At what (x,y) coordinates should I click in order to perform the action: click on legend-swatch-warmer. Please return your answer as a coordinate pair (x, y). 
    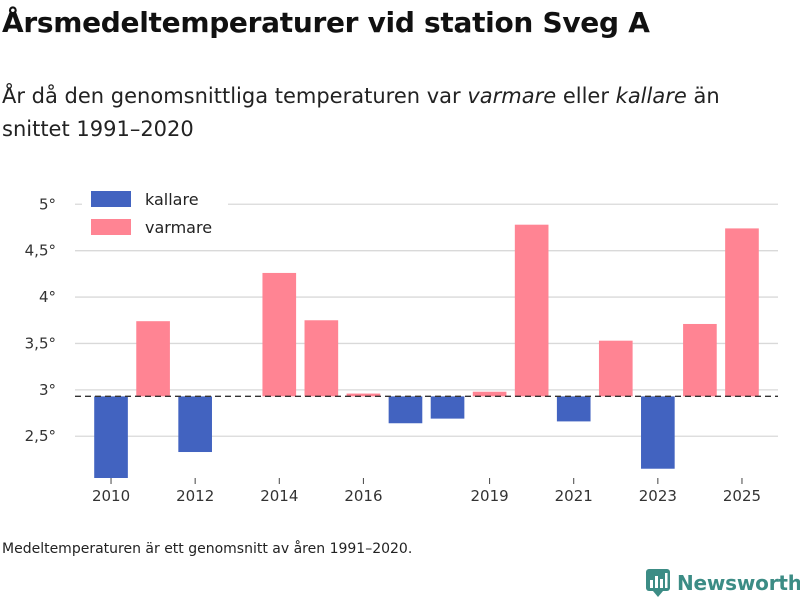
    Looking at the image, I should click on (111, 227).